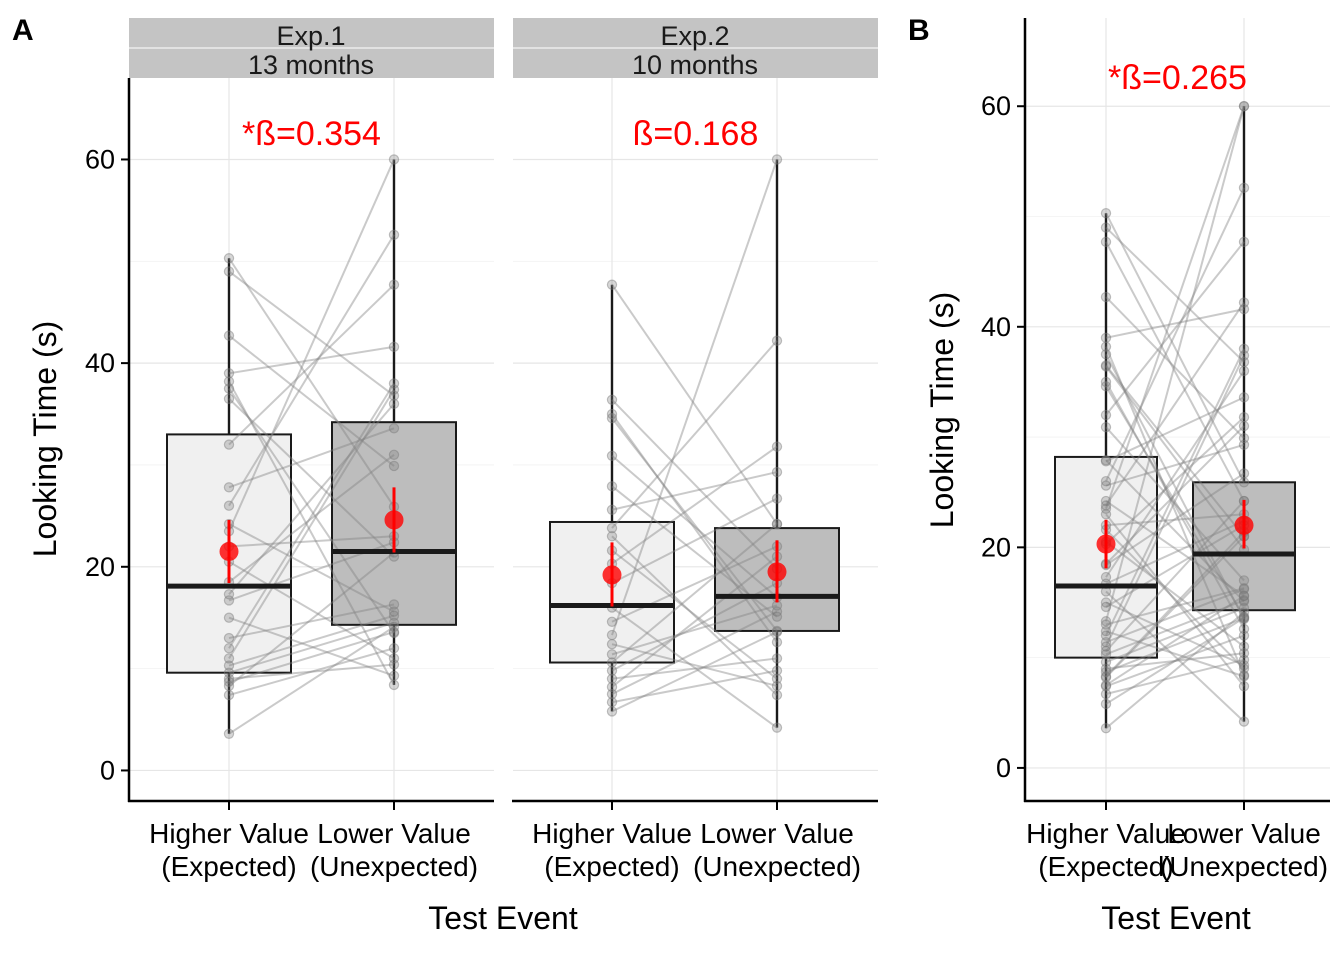 The height and width of the screenshot is (960, 1344). What do you see at coordinates (612, 575) in the screenshot?
I see `mean-point` at bounding box center [612, 575].